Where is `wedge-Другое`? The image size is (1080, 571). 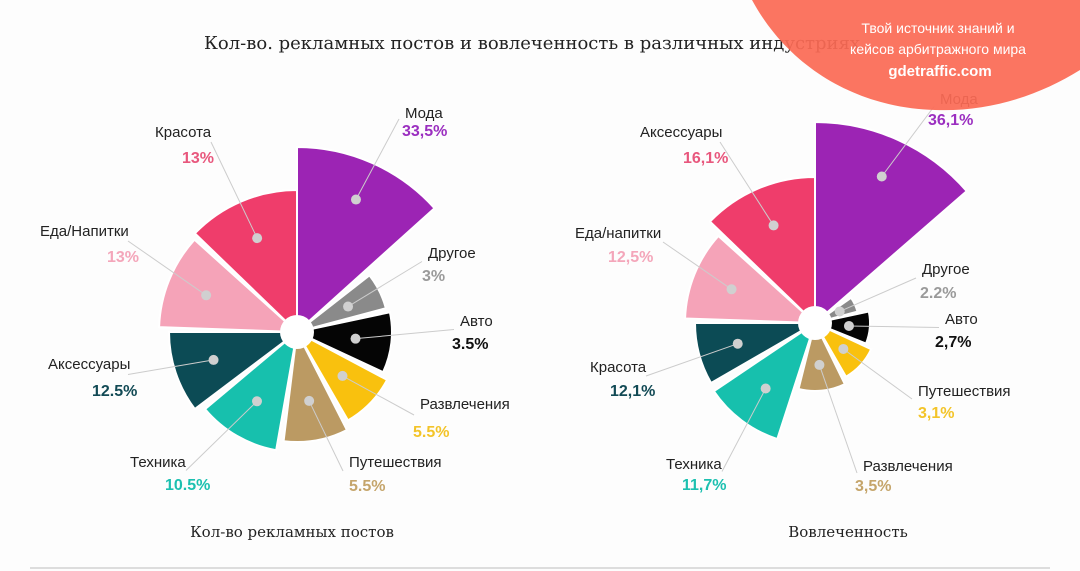
wedge-Другое is located at coordinates (342, 303).